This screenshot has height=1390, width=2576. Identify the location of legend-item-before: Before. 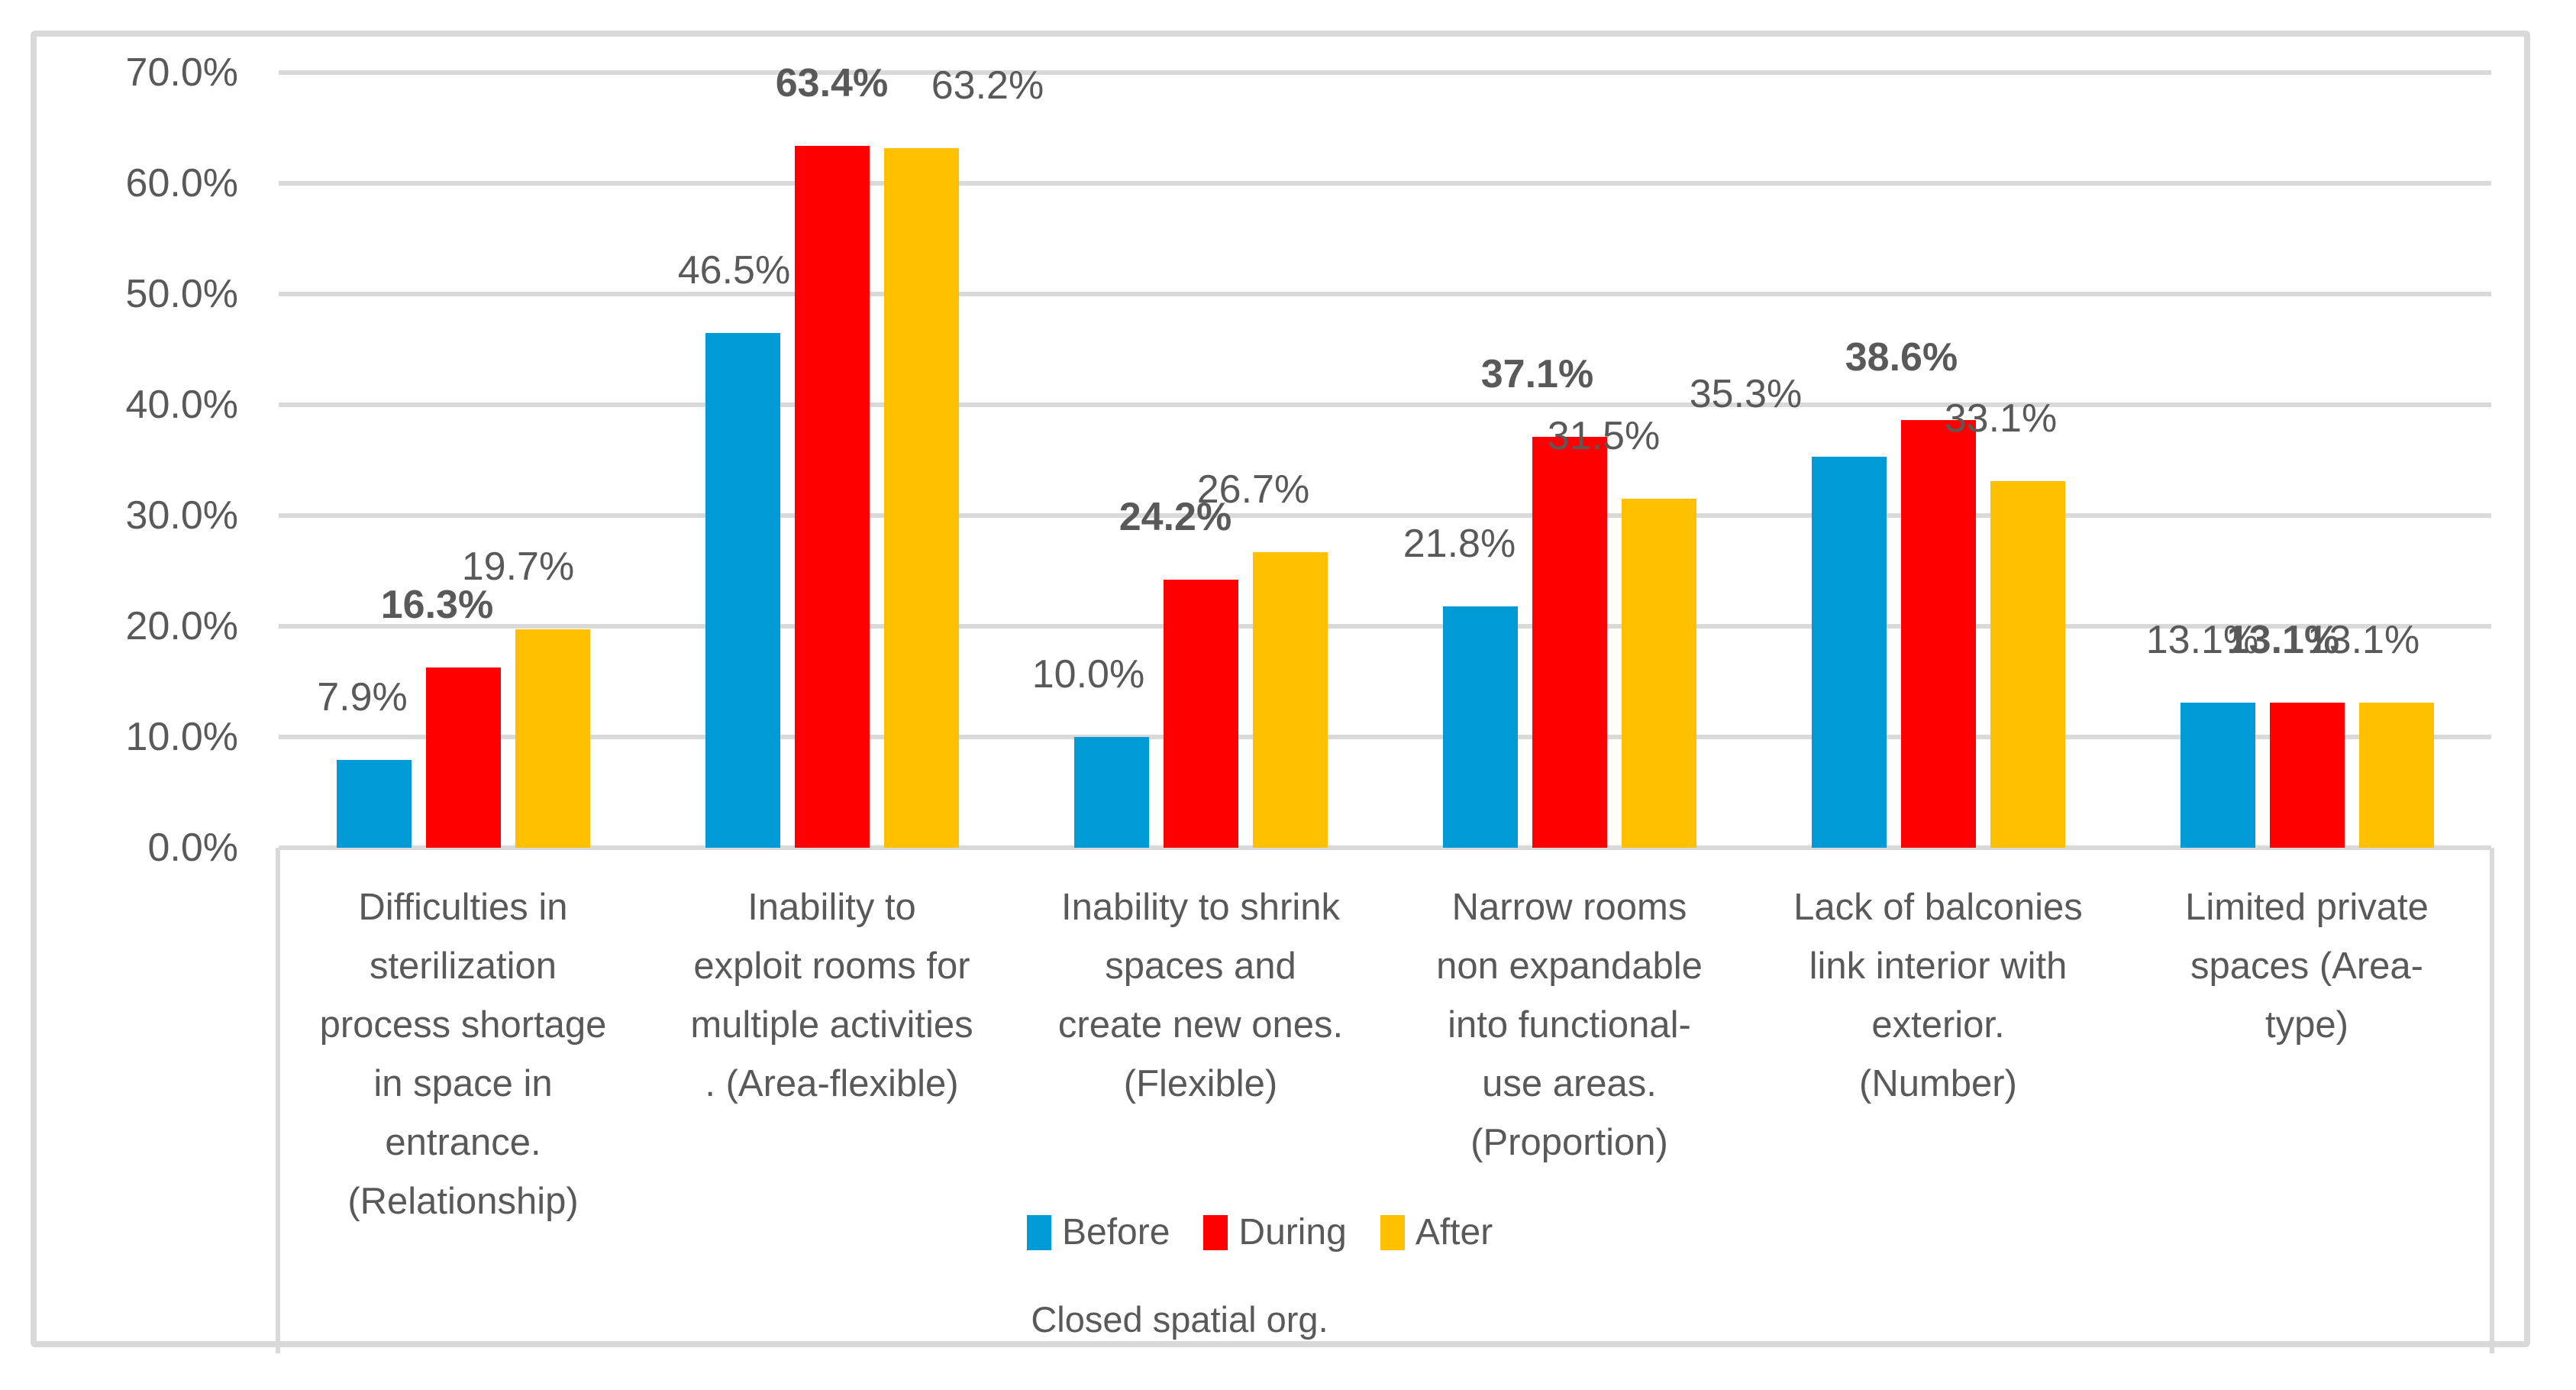
(1098, 1233).